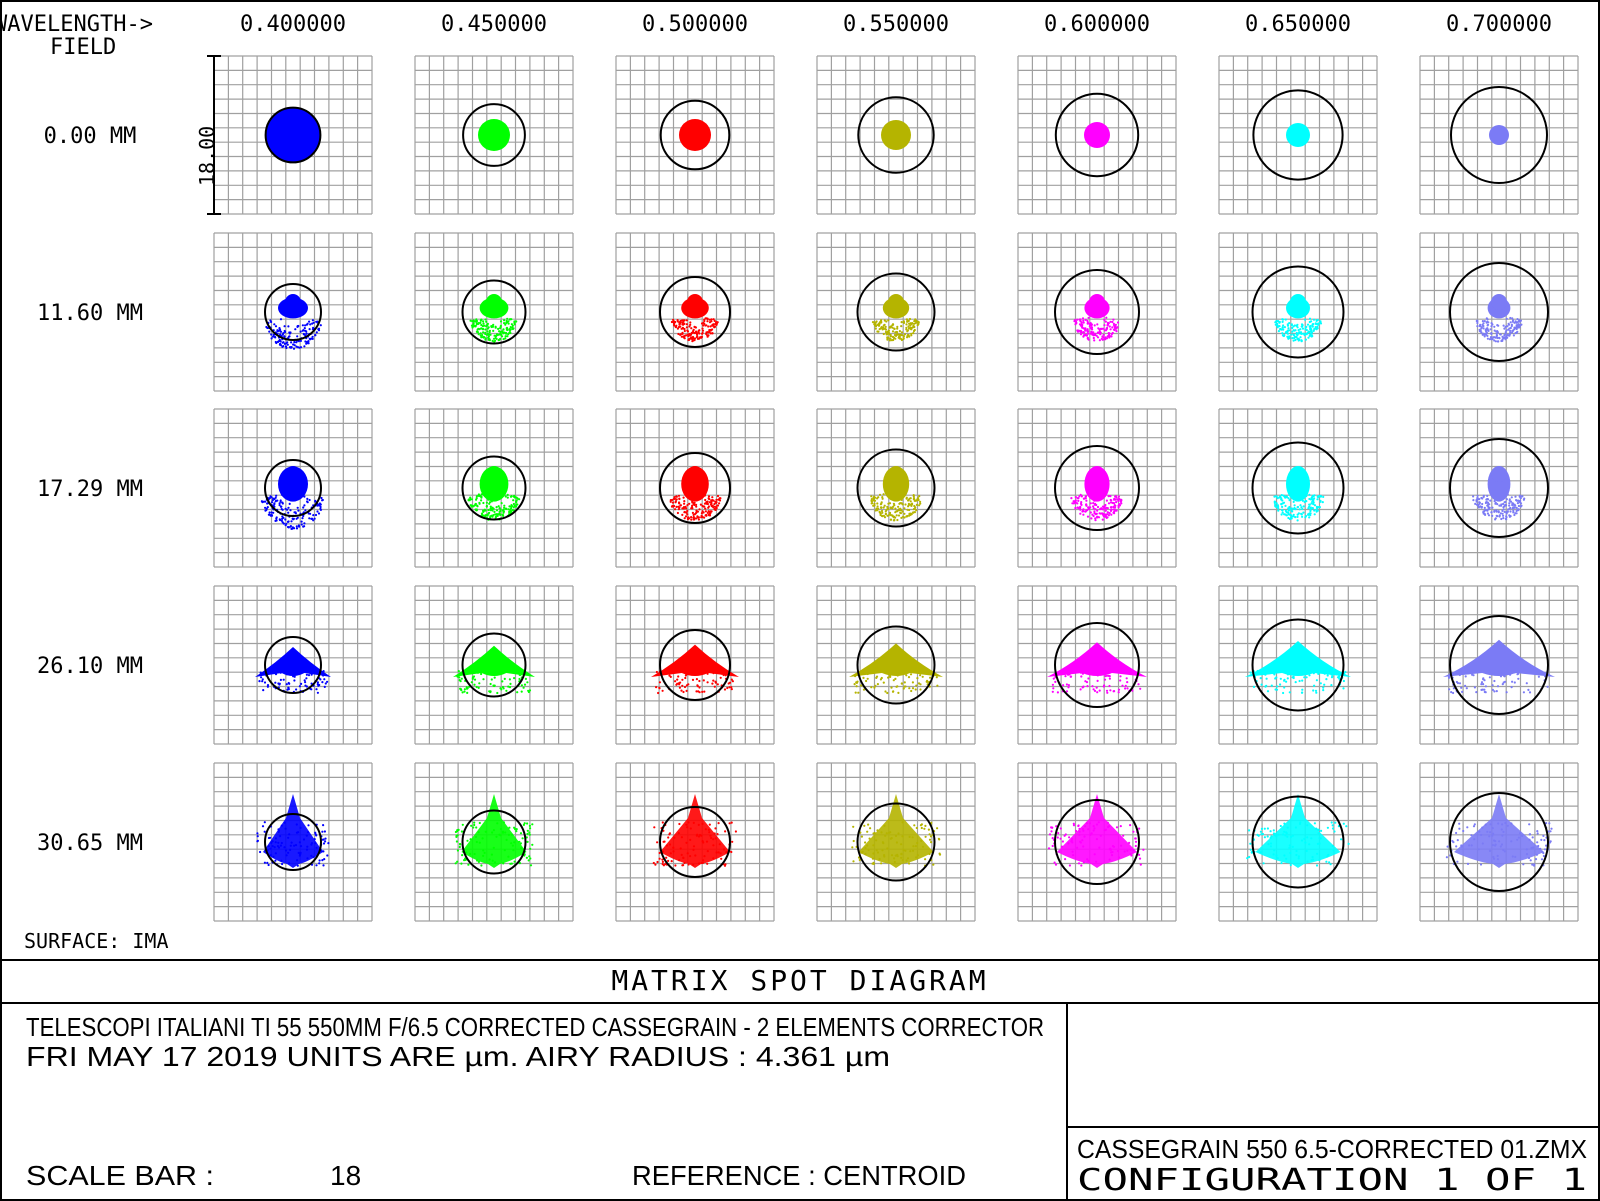 Image resolution: width=1600 pixels, height=1201 pixels. I want to click on spot-cell-r1-c2, so click(695, 312).